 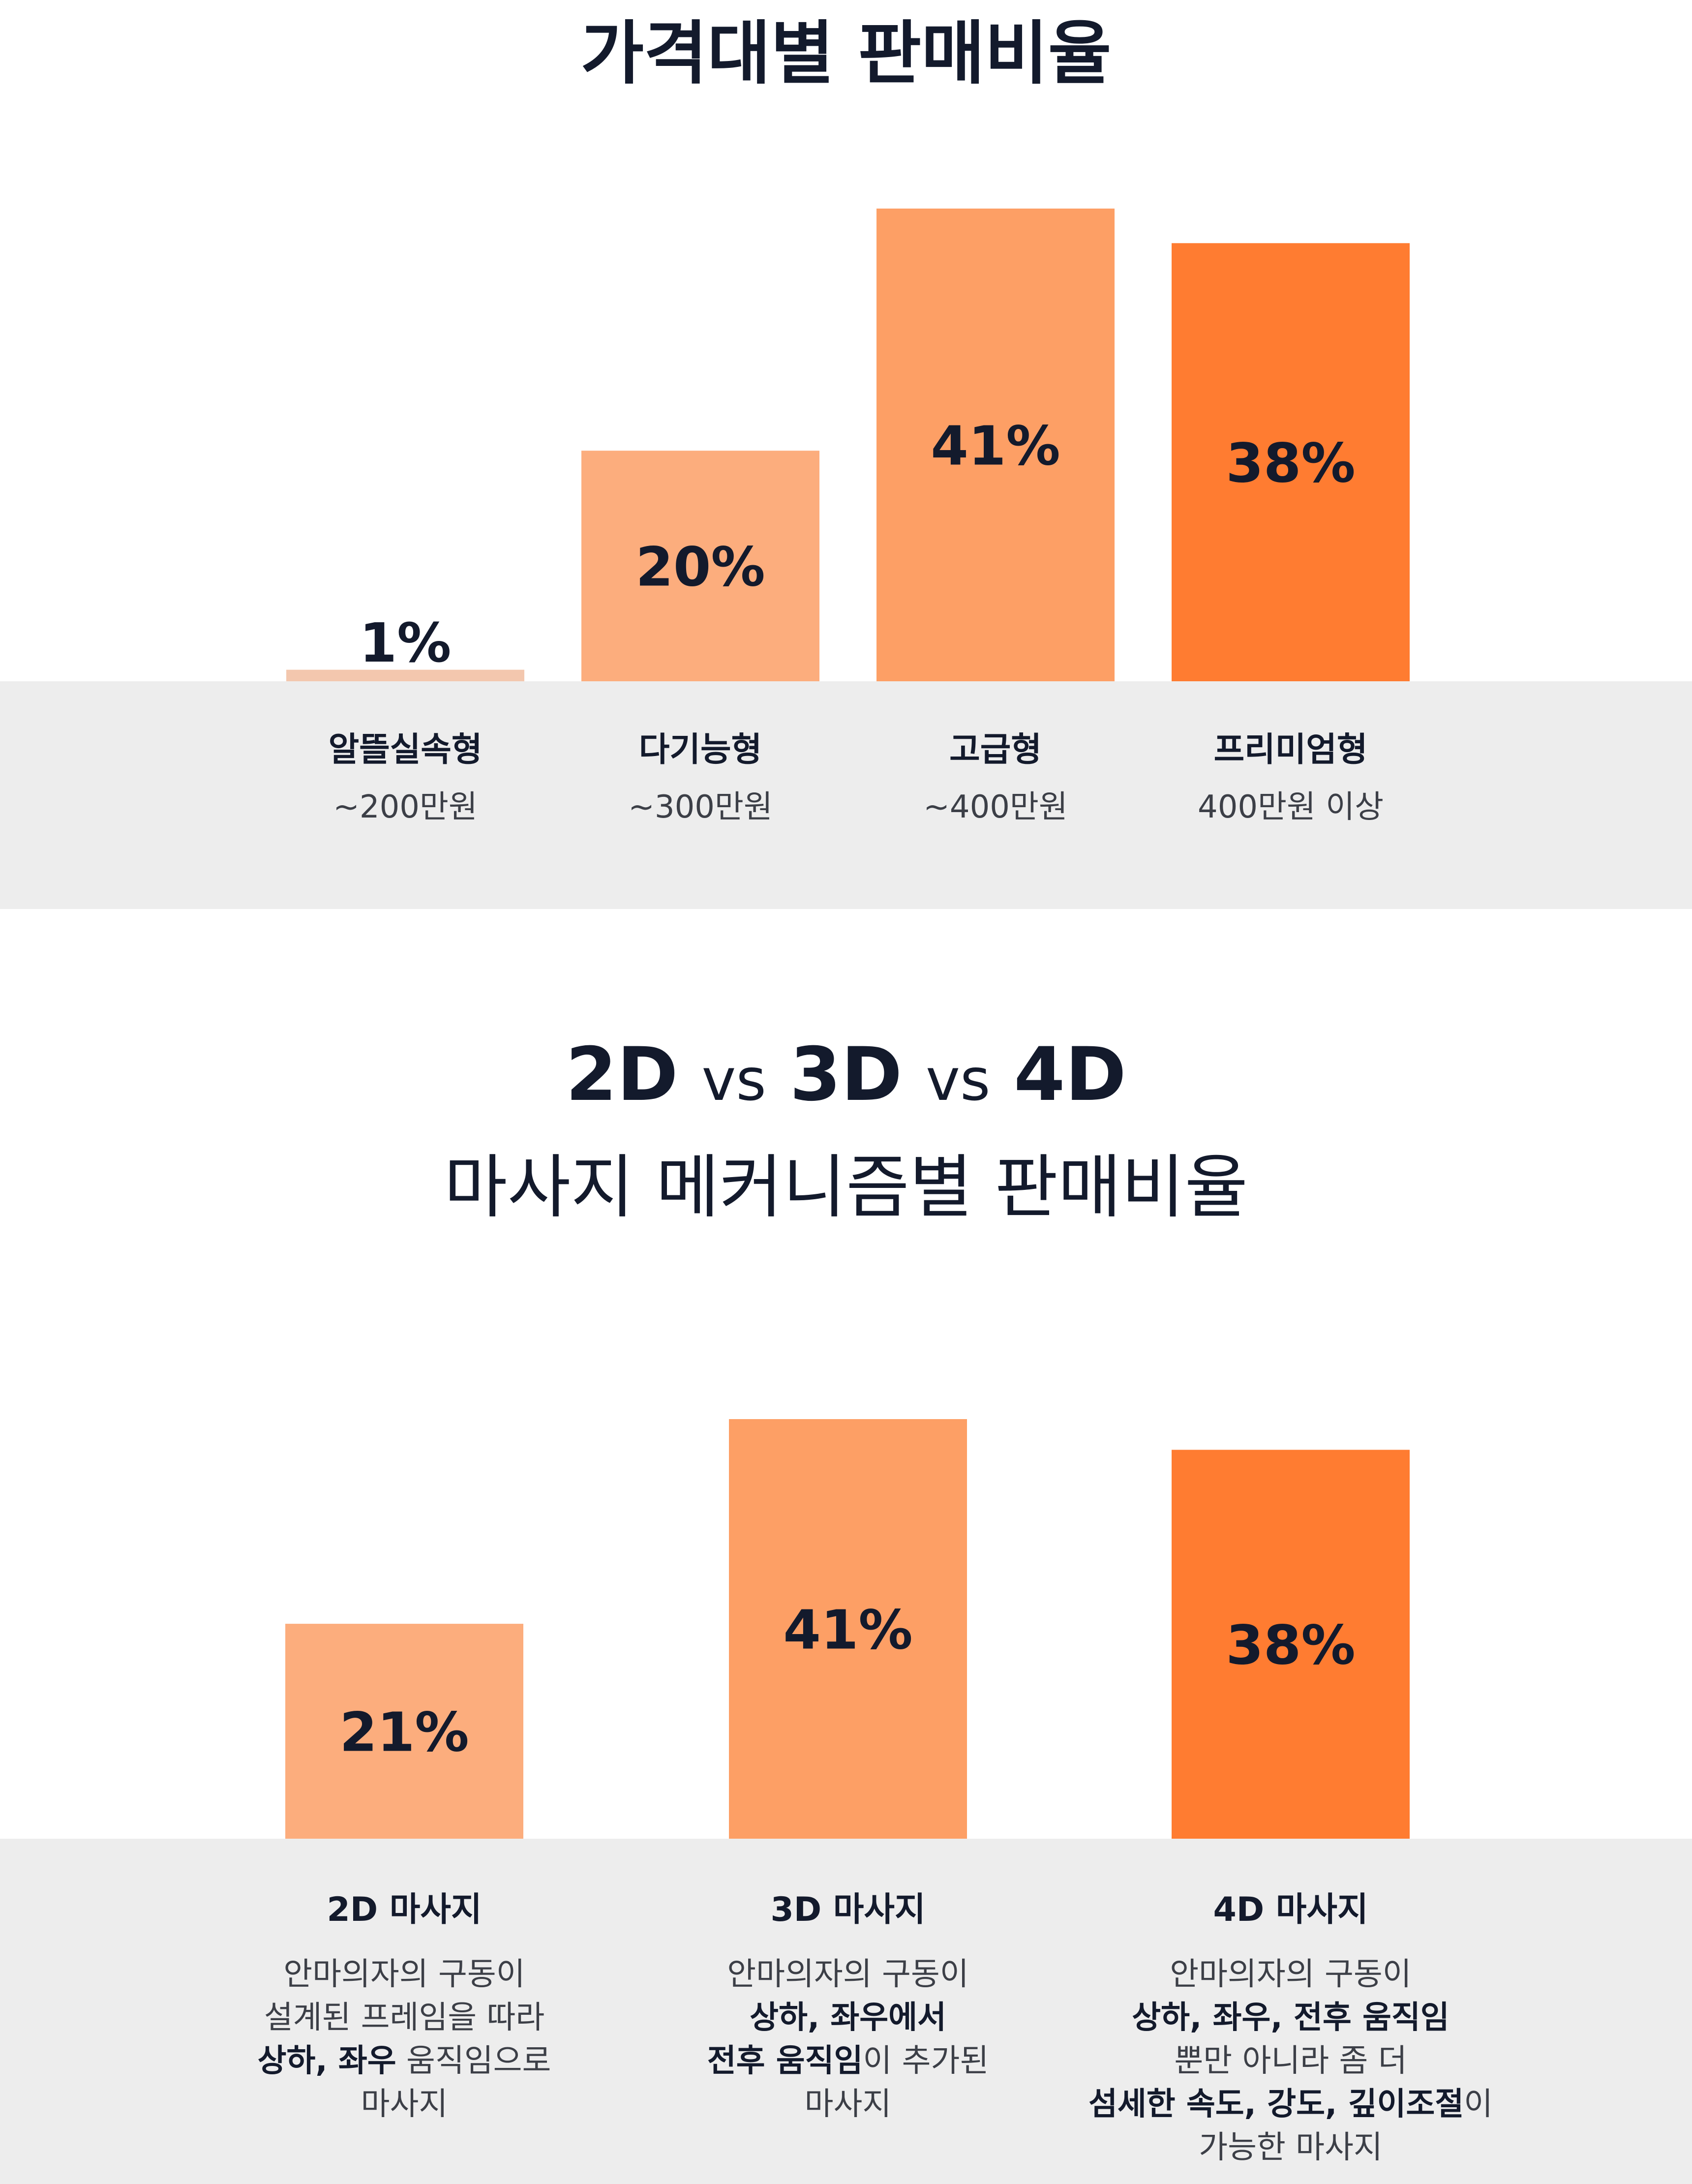 I want to click on description-text: 가능한 마사지, so click(x=1291, y=2147).